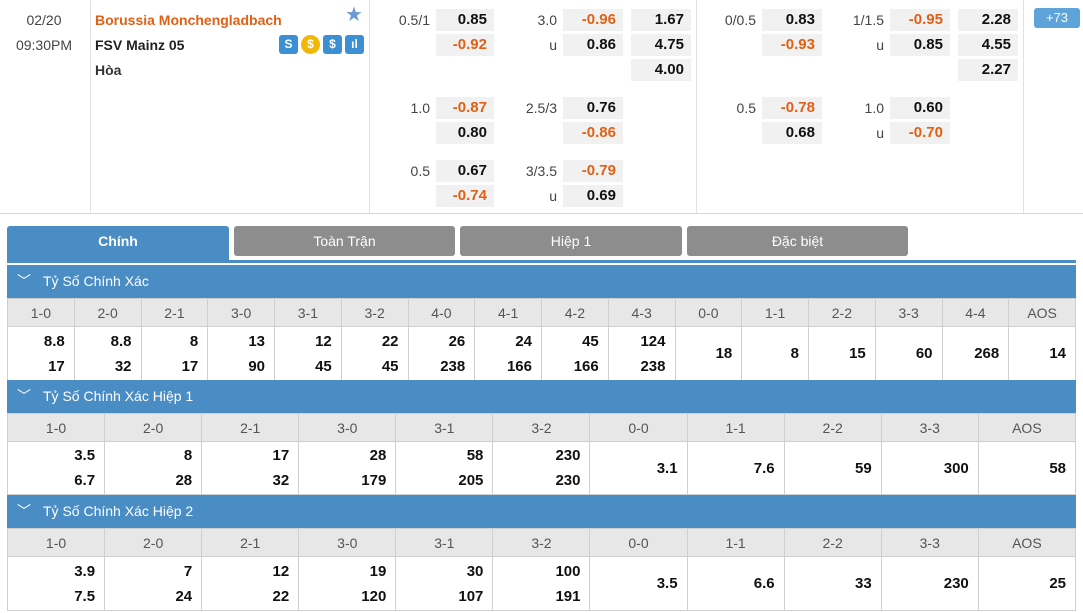  Describe the element at coordinates (56, 468) in the screenshot. I see `score-odds-cell: 3.5 6.7` at that location.